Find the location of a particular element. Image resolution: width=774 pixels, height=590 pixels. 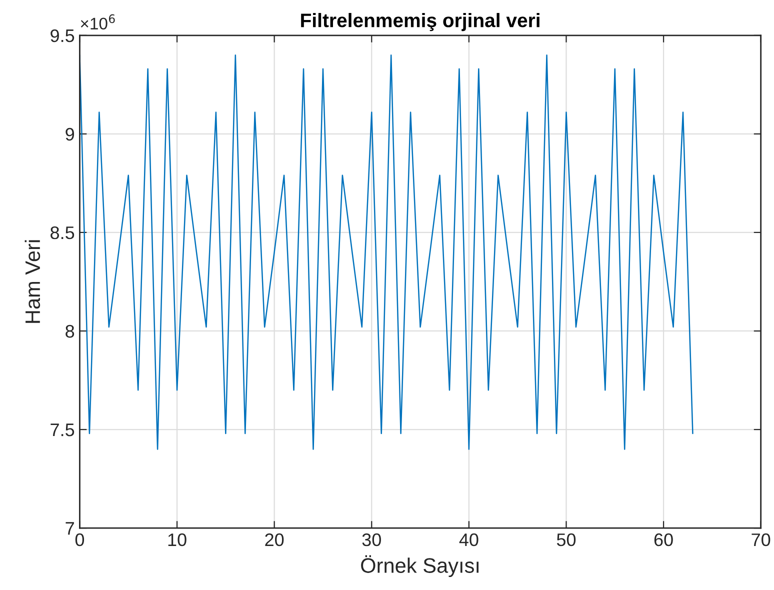

chart-title: Filtrelenmemiş orjinal veri is located at coordinates (420, 22).